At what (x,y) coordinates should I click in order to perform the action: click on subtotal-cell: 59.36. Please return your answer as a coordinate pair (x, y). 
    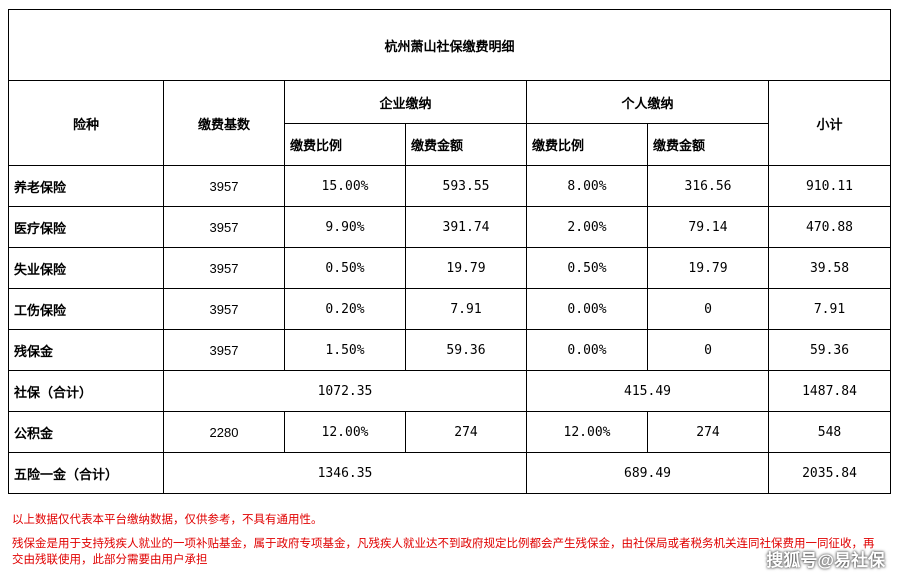
    Looking at the image, I should click on (829, 350).